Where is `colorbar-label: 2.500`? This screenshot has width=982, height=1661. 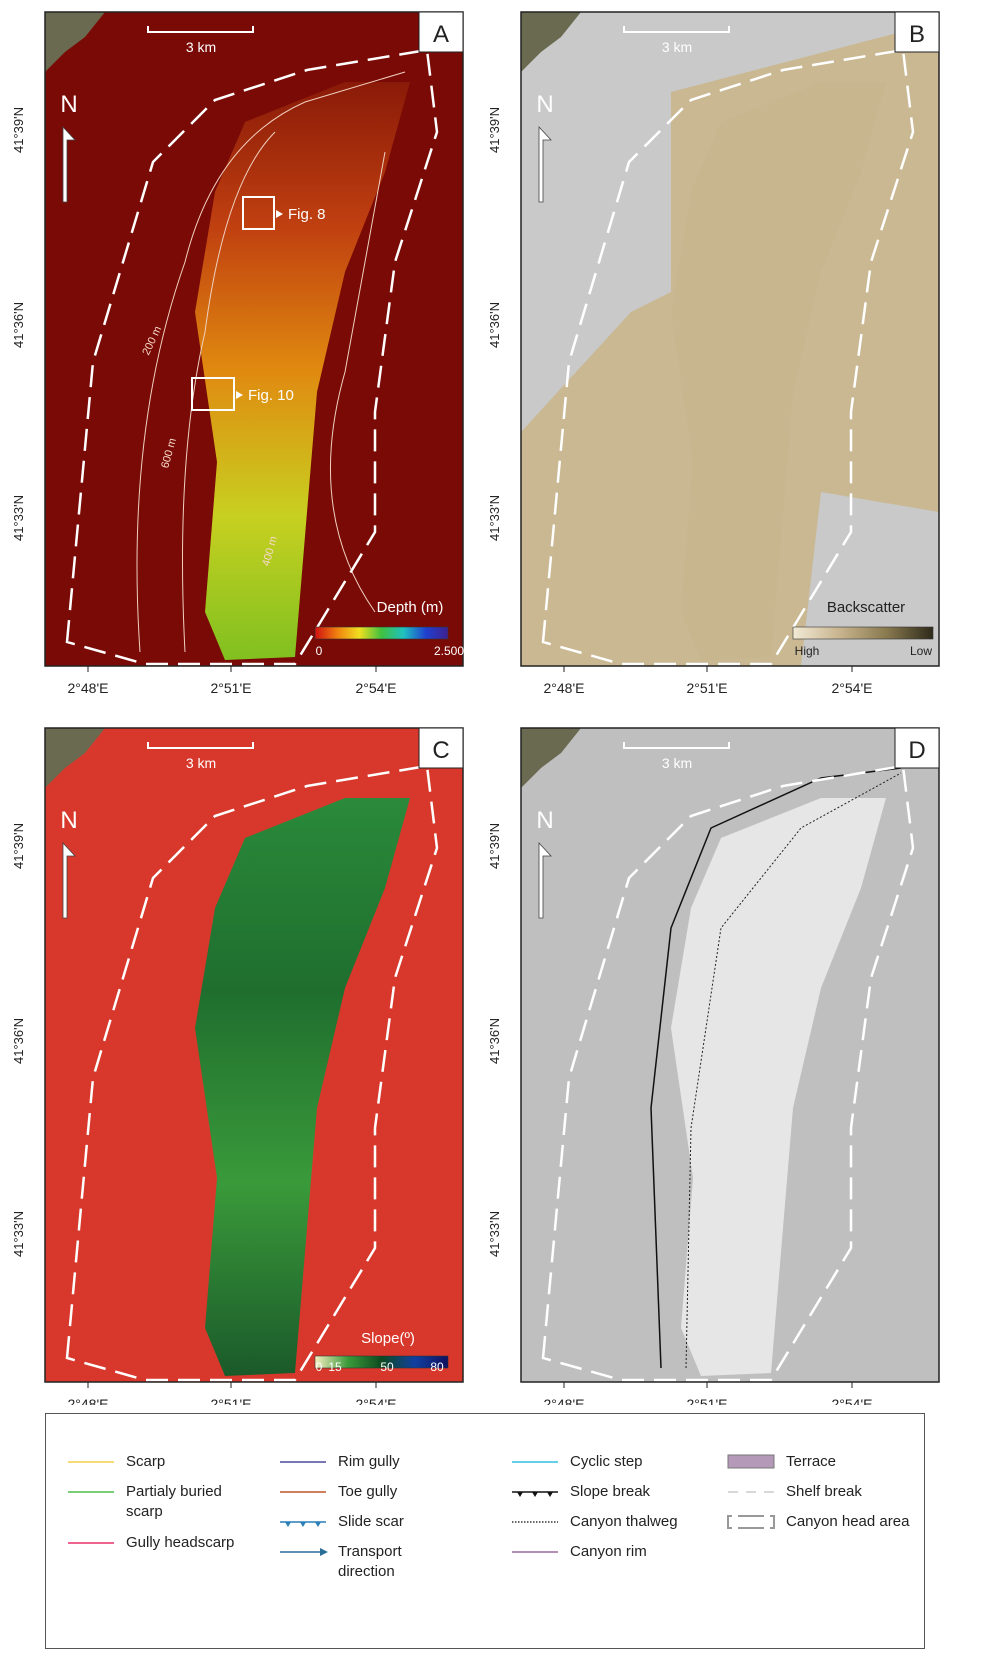
colorbar-label: 2.500 is located at coordinates (449, 651).